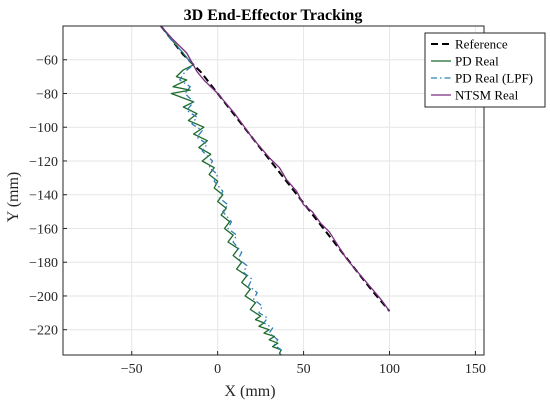 This screenshot has width=550, height=403. I want to click on y-tick-label: −120, so click(43, 162).